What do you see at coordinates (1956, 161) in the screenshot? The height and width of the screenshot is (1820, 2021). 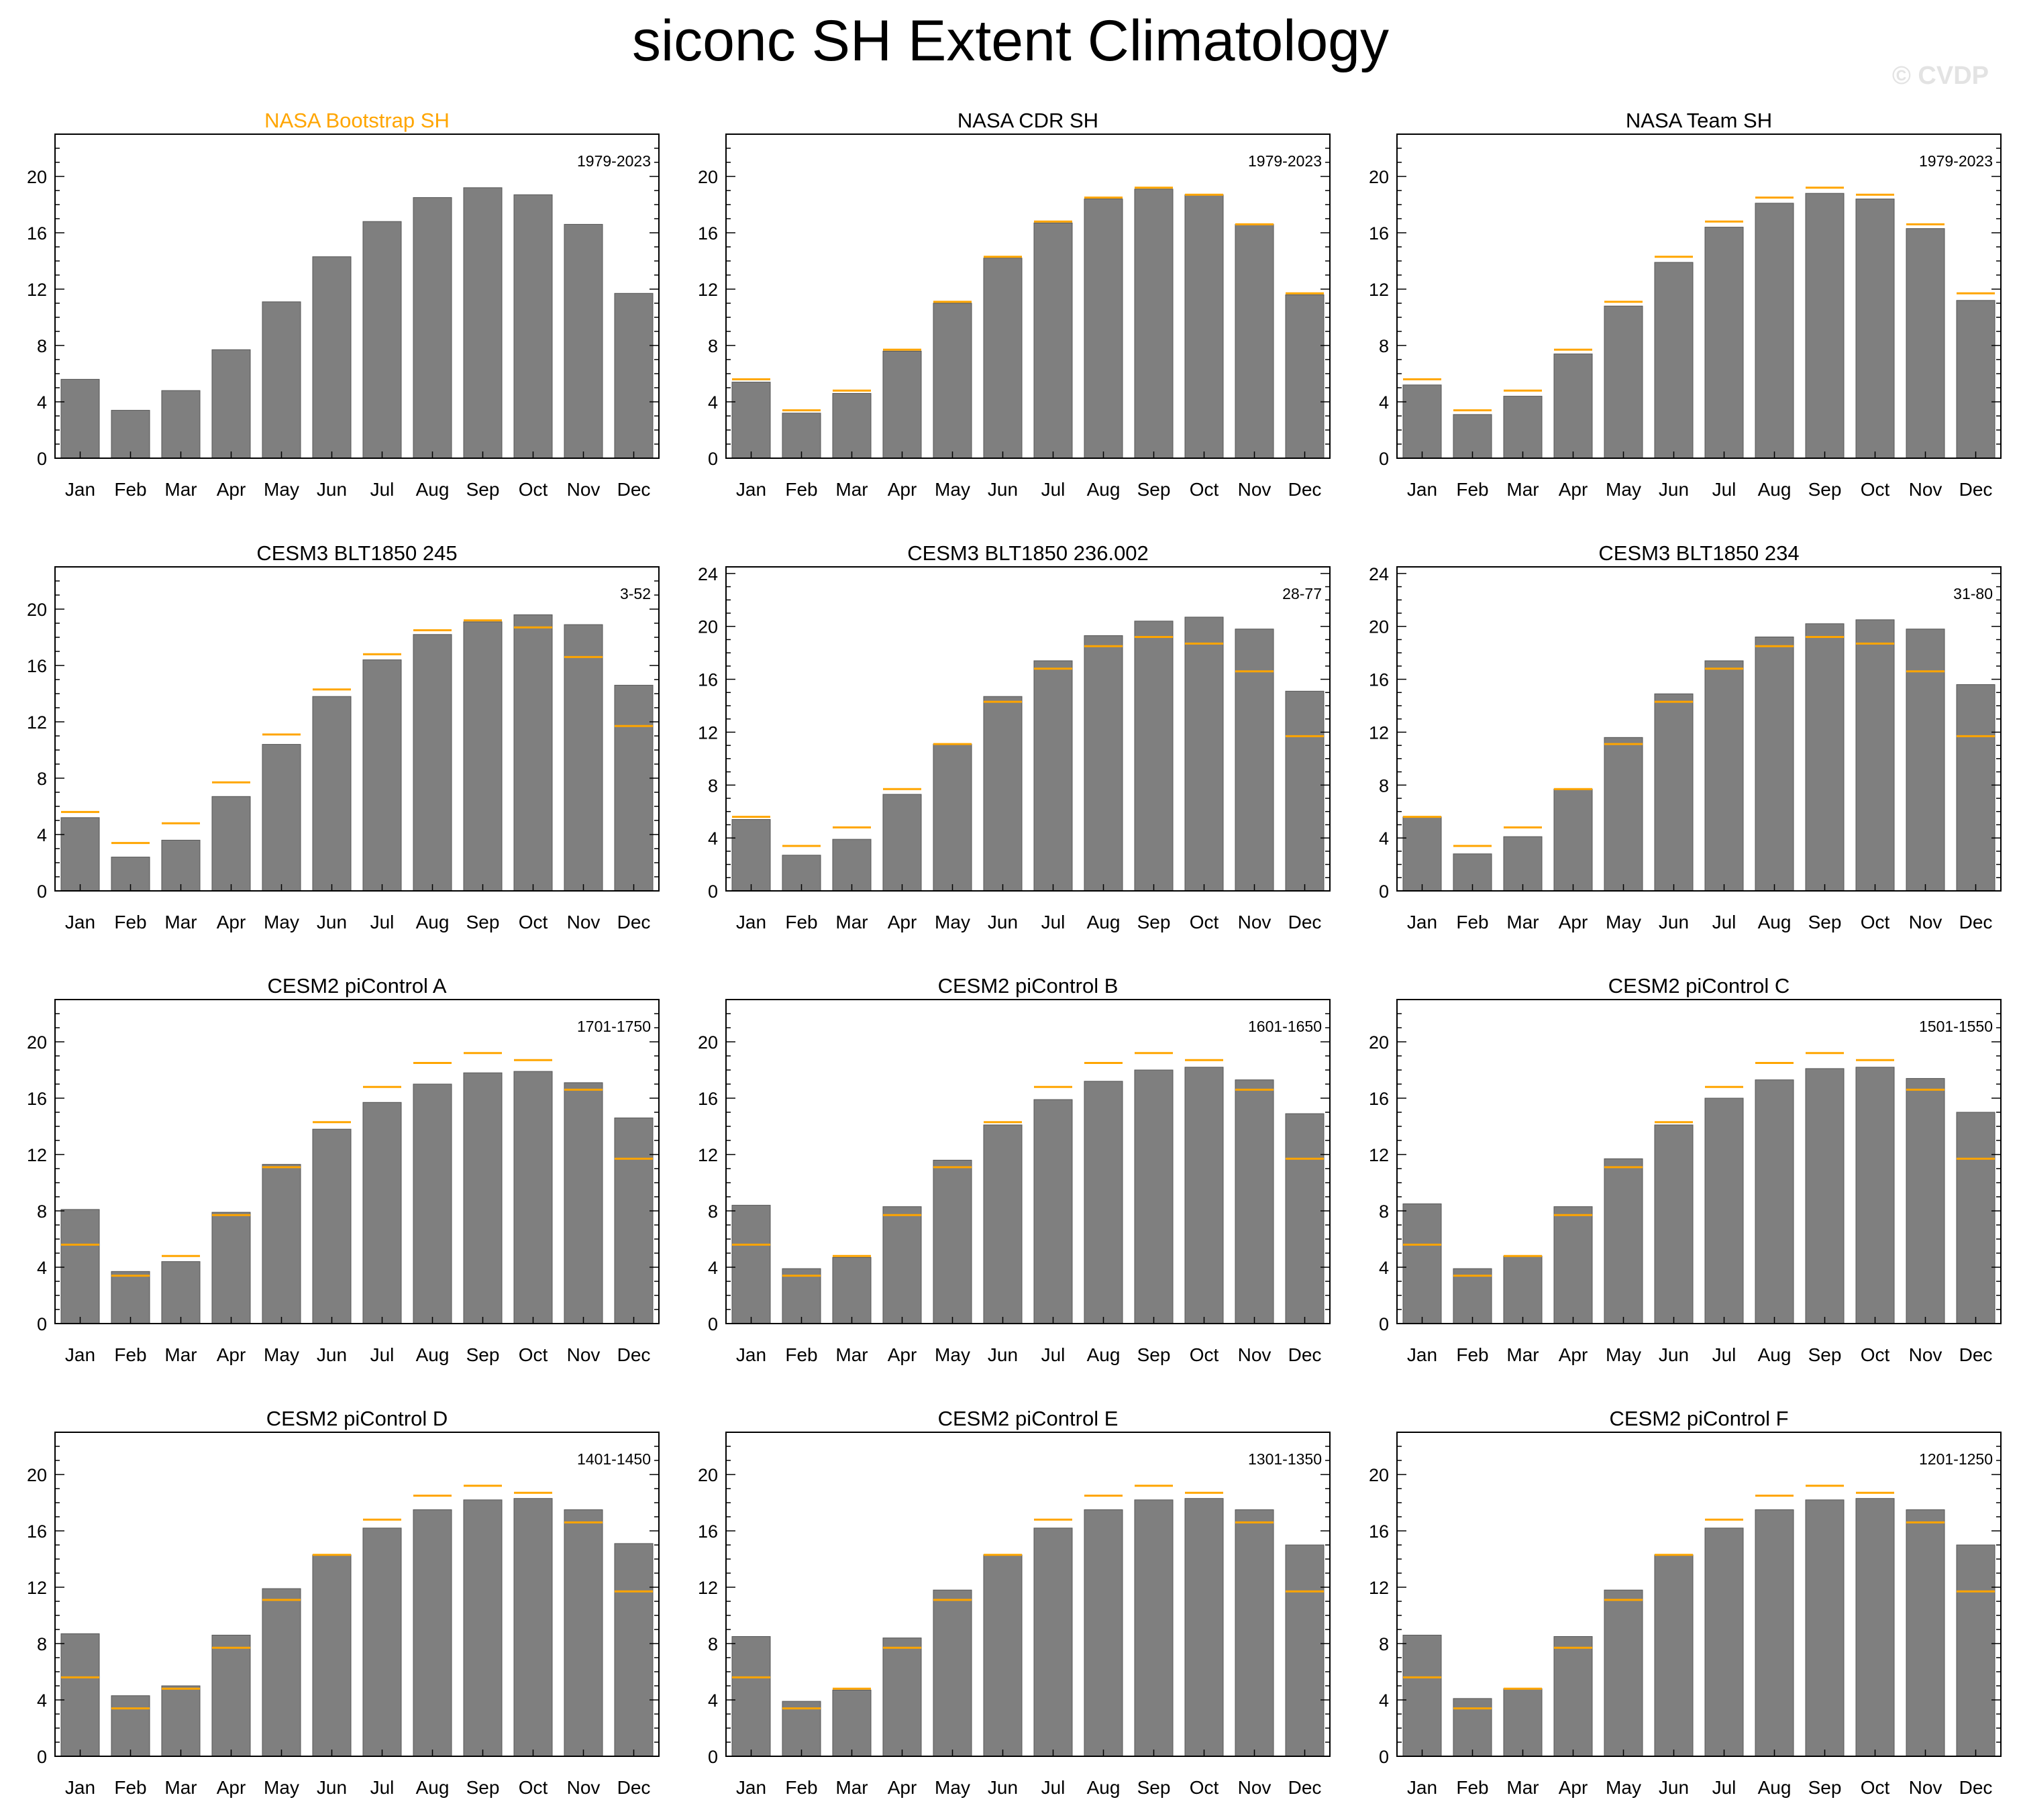 I see `period-label: 1979-2023` at bounding box center [1956, 161].